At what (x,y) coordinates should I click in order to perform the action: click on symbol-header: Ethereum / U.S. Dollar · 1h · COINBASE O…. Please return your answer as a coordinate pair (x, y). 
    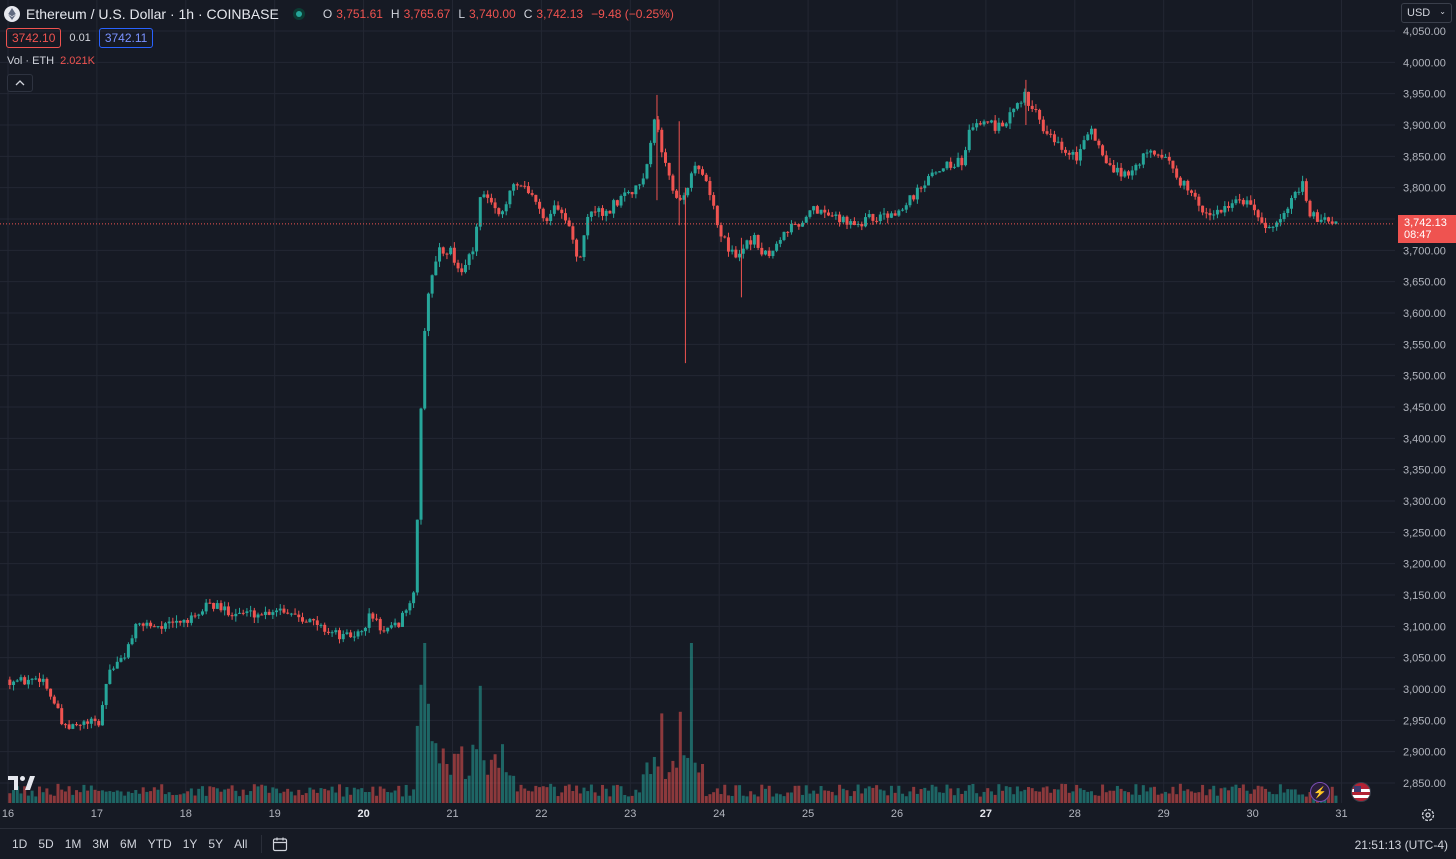
    Looking at the image, I should click on (339, 14).